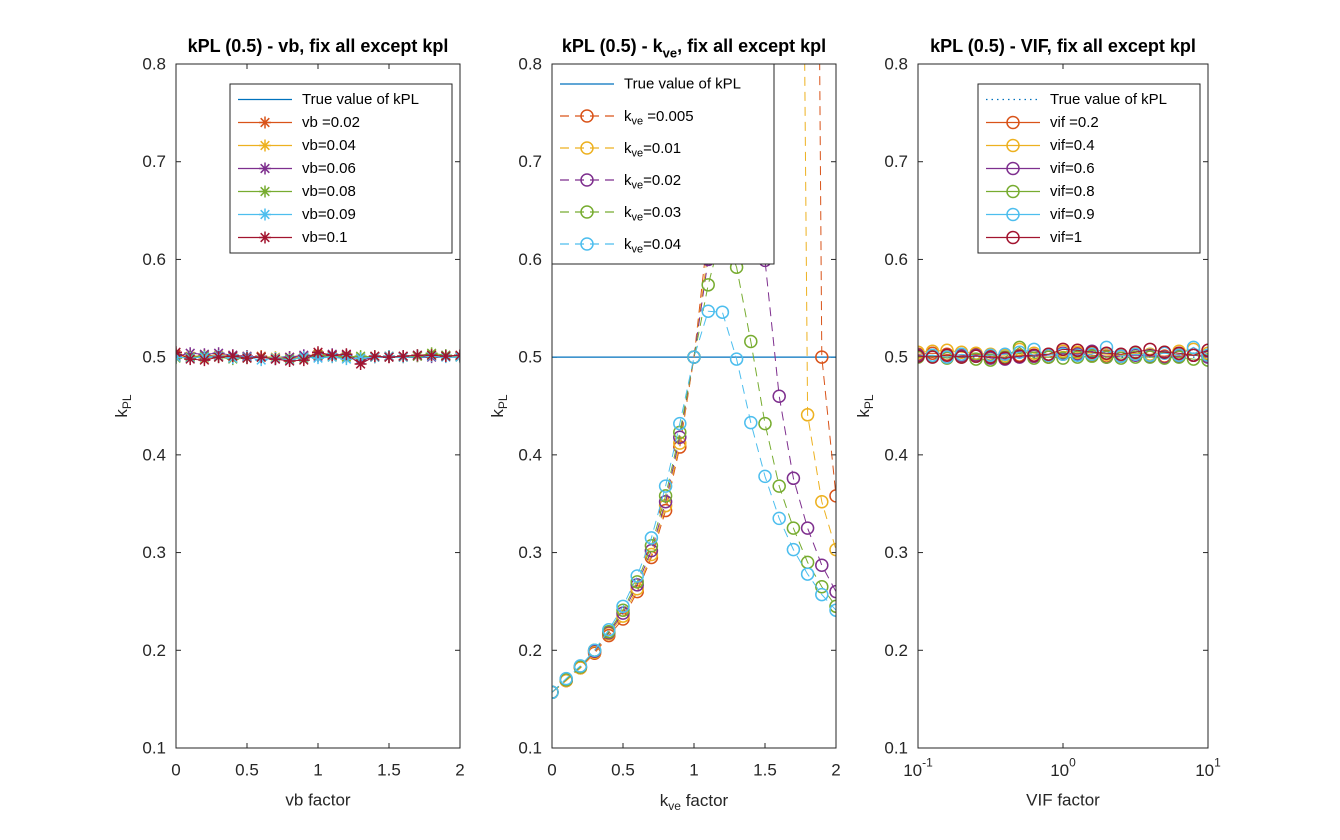 The image size is (1340, 840). What do you see at coordinates (1072, 762) in the screenshot?
I see `text-part: 0` at bounding box center [1072, 762].